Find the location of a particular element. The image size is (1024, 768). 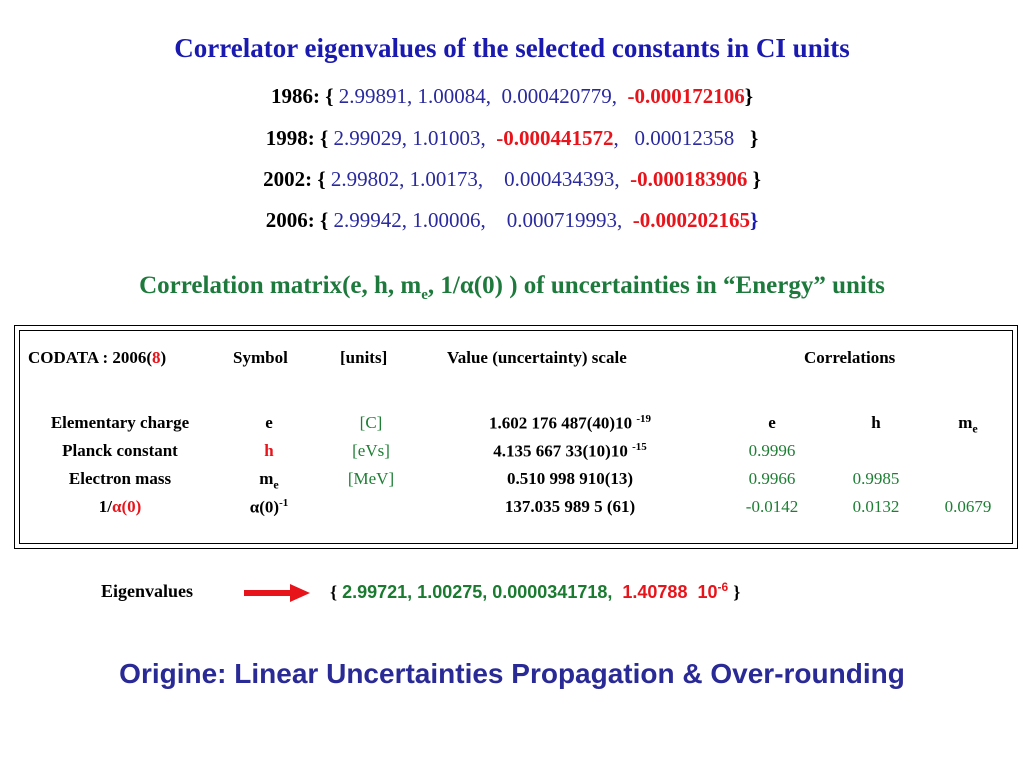

corr-value: 0.0132 is located at coordinates (876, 506).